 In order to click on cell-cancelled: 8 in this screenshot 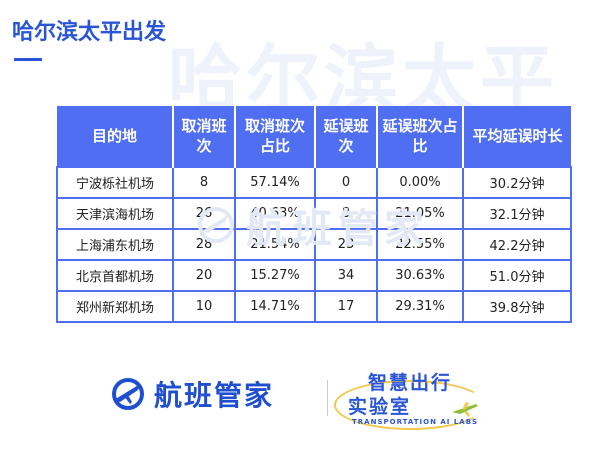, I will do `click(204, 182)`.